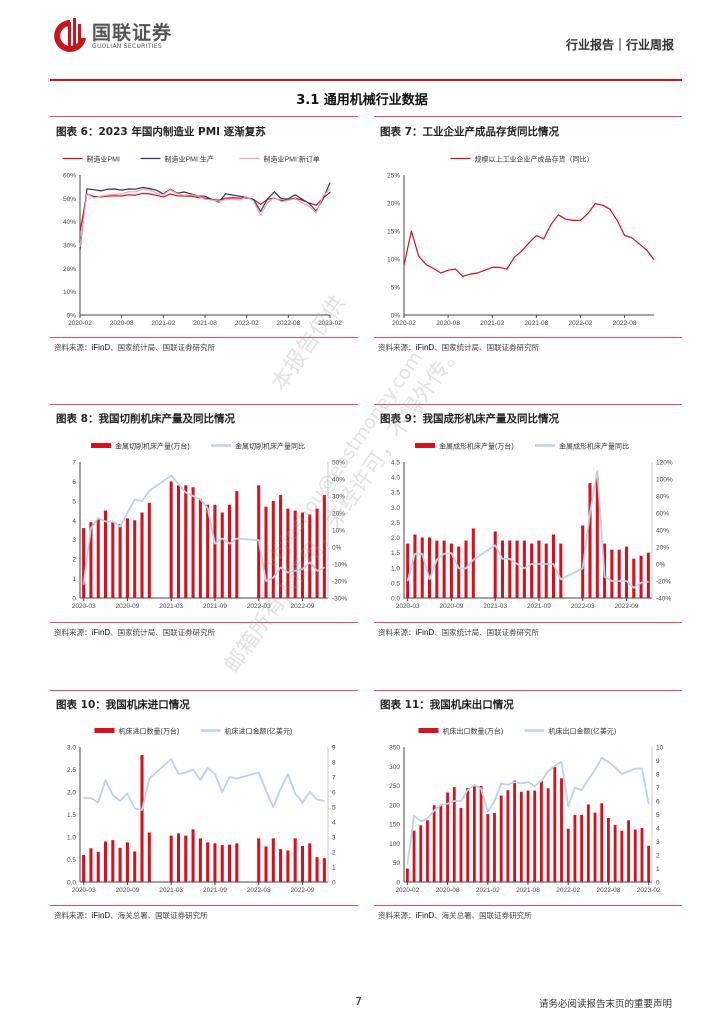 The height and width of the screenshot is (1024, 724). Describe the element at coordinates (339, 565) in the screenshot. I see `y2-tick-label: -10%` at that location.